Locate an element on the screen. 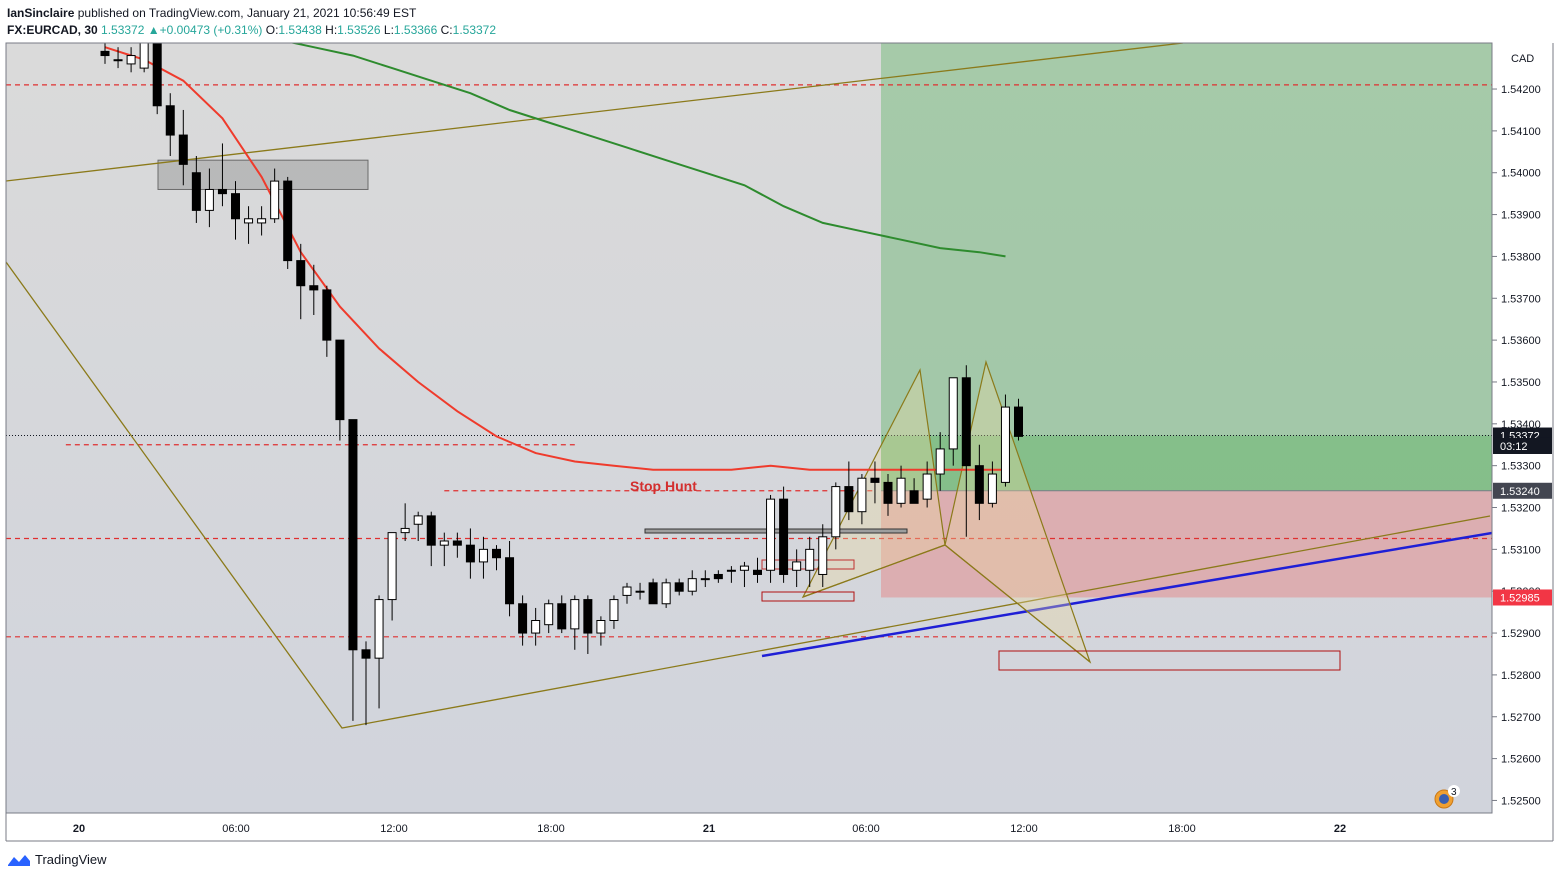 The height and width of the screenshot is (879, 1559). y-tick-label: 1.53500 is located at coordinates (1521, 383).